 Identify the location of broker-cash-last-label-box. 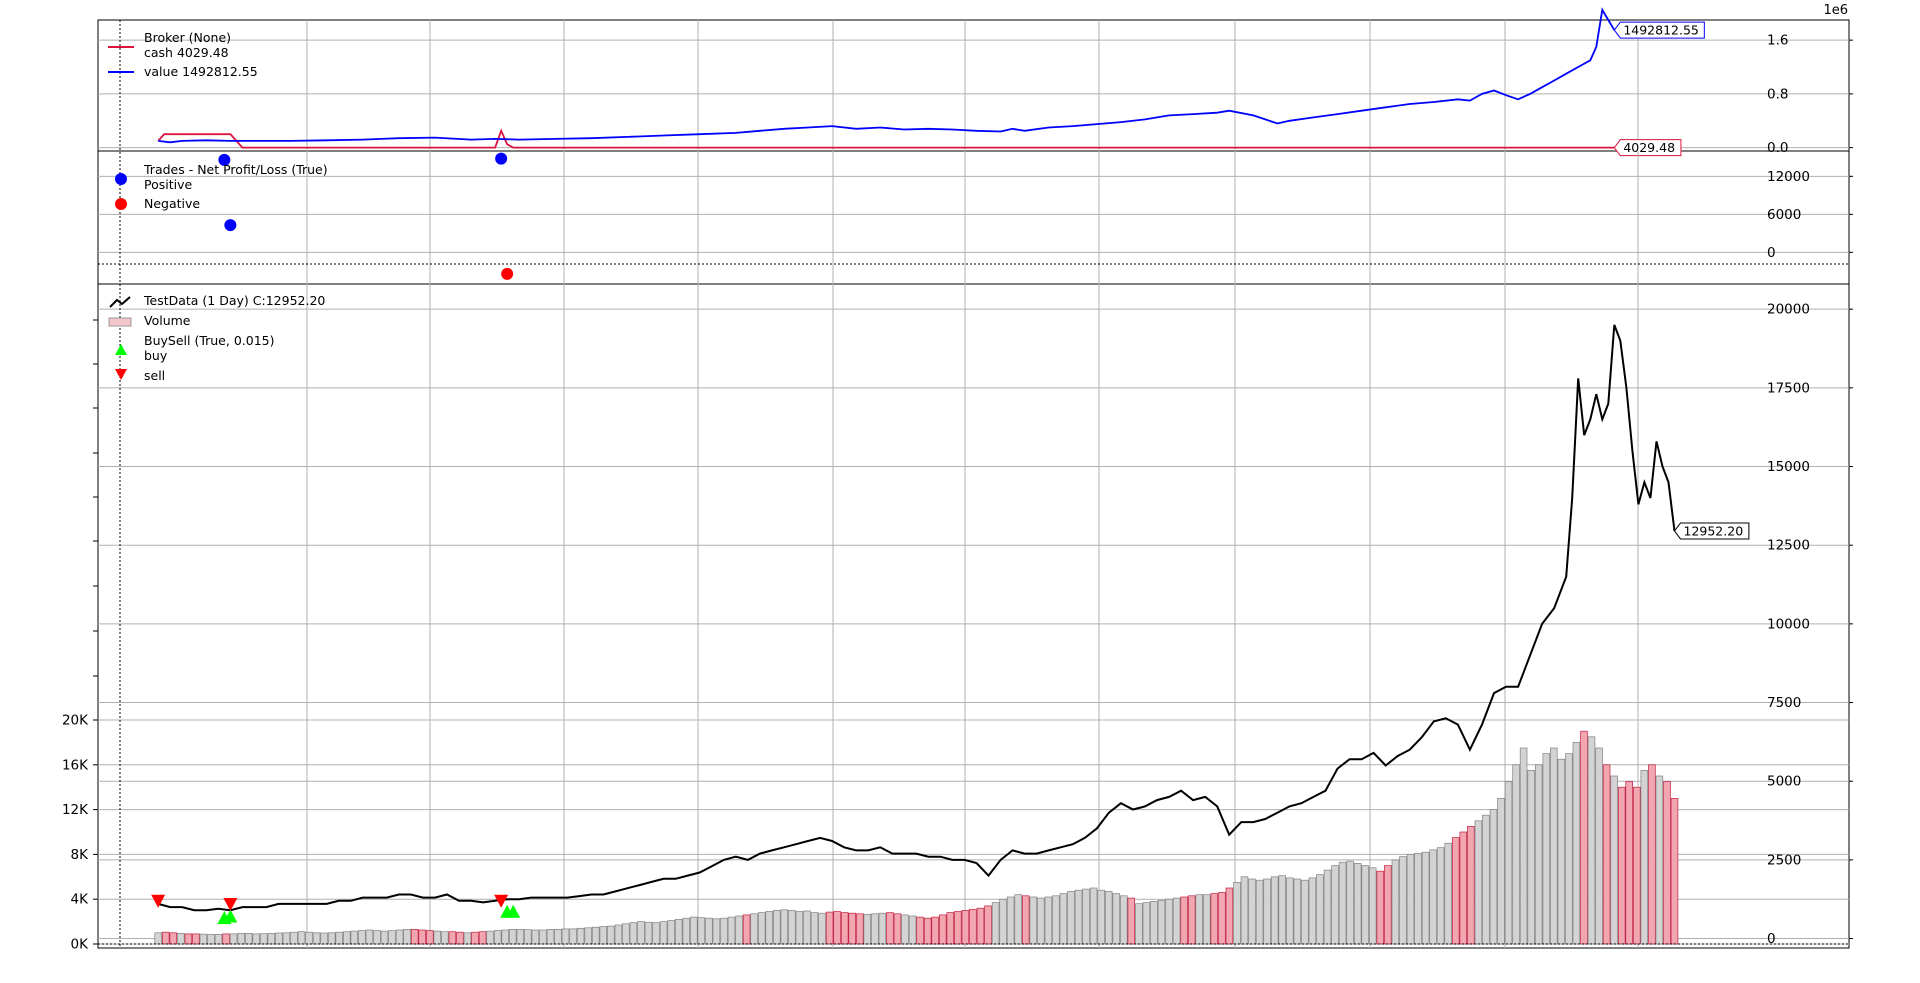
(1647, 148).